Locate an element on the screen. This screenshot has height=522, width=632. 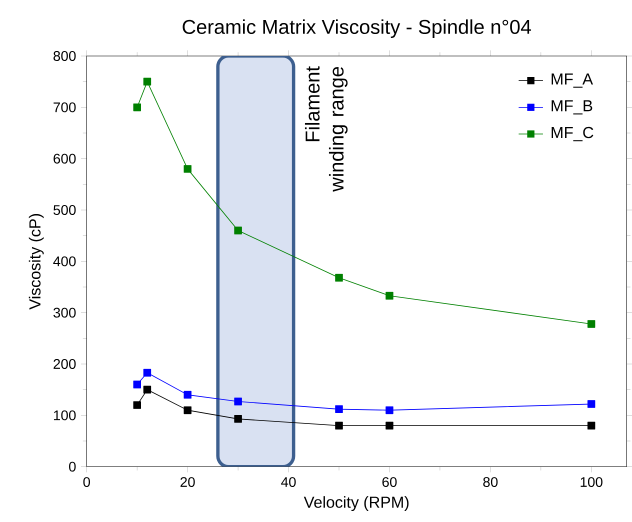
y-tick-label: 400 is located at coordinates (64, 261).